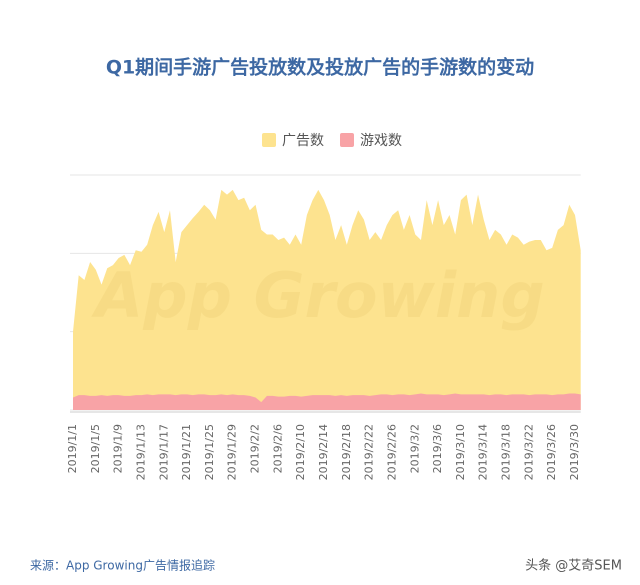 This screenshot has width=640, height=585. Describe the element at coordinates (391, 452) in the screenshot. I see `x-tick-label: 2019/2/26` at that location.